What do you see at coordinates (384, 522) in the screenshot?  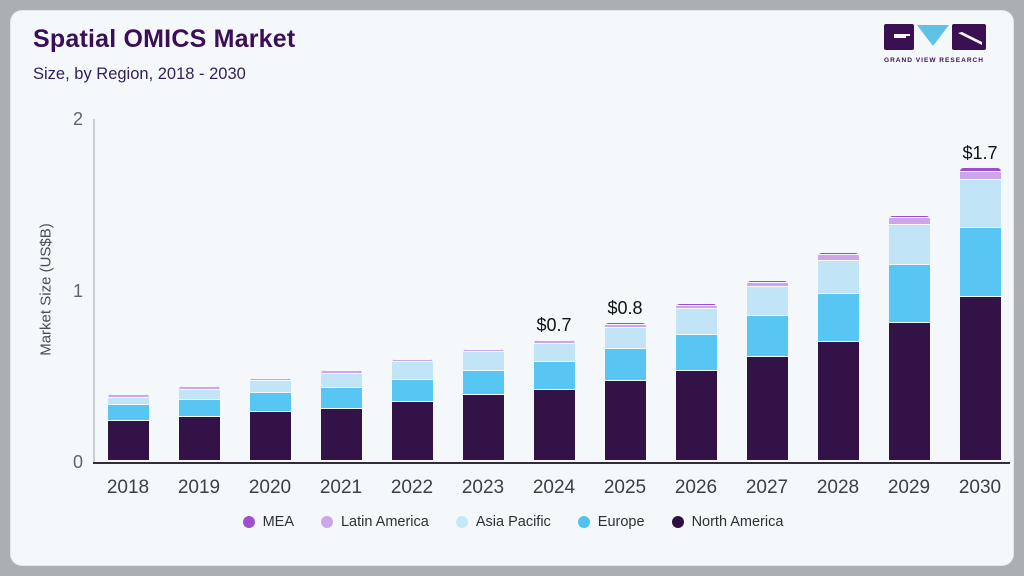 I see `legend-label: Latin America` at bounding box center [384, 522].